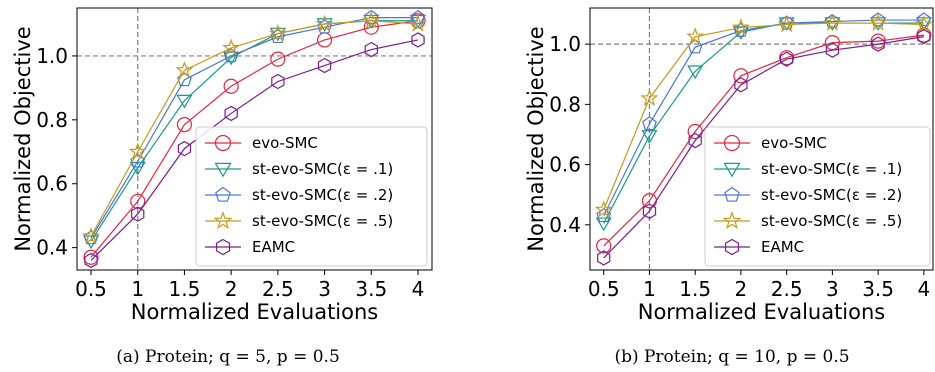  I want to click on legend-marker-circle, so click(732, 143).